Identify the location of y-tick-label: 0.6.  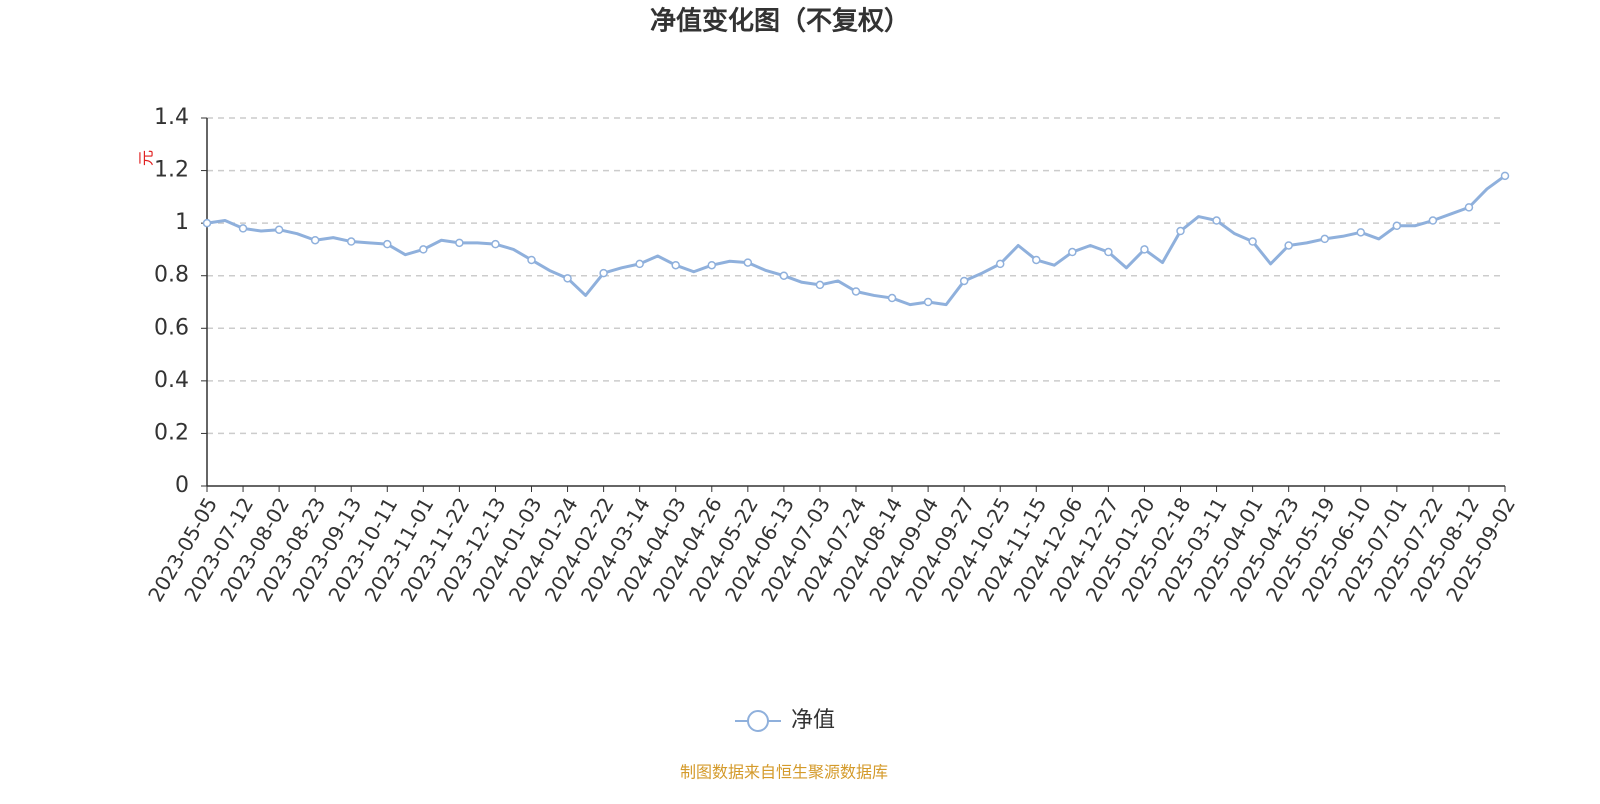
(171, 327).